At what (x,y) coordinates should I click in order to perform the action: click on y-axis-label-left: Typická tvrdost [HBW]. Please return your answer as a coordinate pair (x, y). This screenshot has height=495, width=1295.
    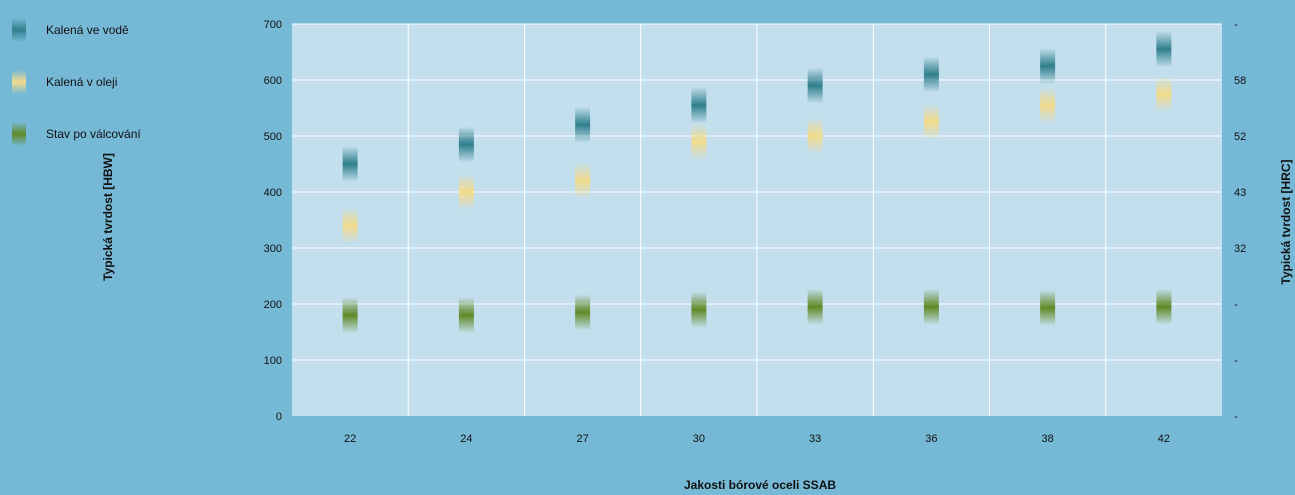
    Looking at the image, I should click on (108, 217).